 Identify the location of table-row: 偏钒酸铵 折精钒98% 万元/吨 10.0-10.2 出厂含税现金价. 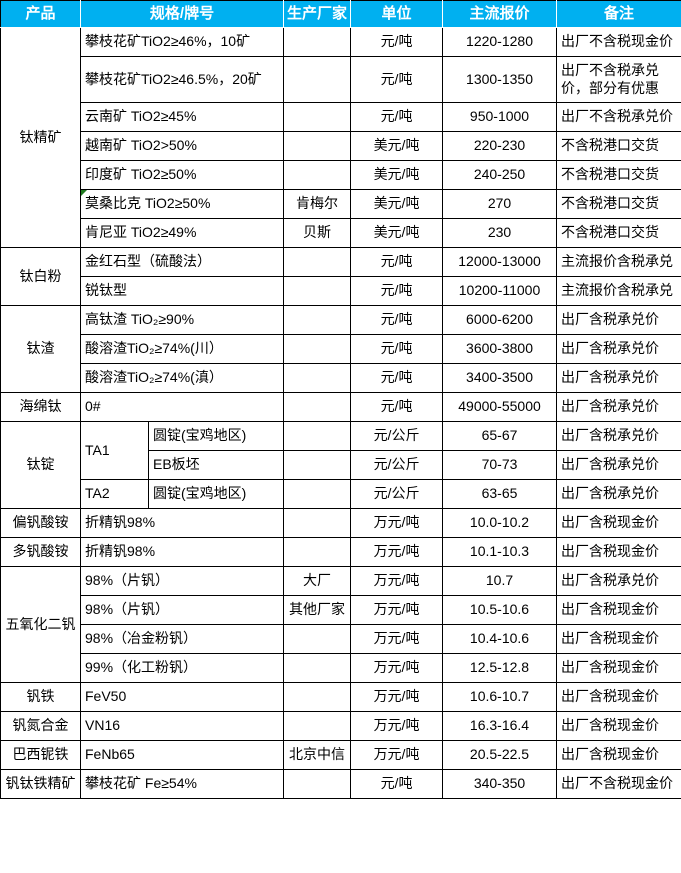
(340, 523).